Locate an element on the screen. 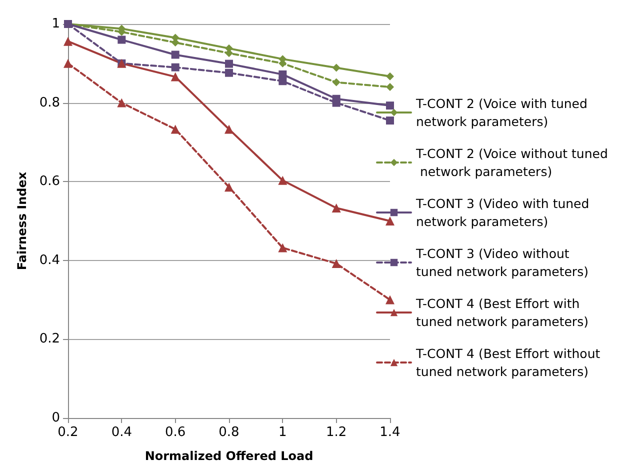 This screenshot has width=632, height=475. x-tick-label: 0.4 is located at coordinates (121, 432).